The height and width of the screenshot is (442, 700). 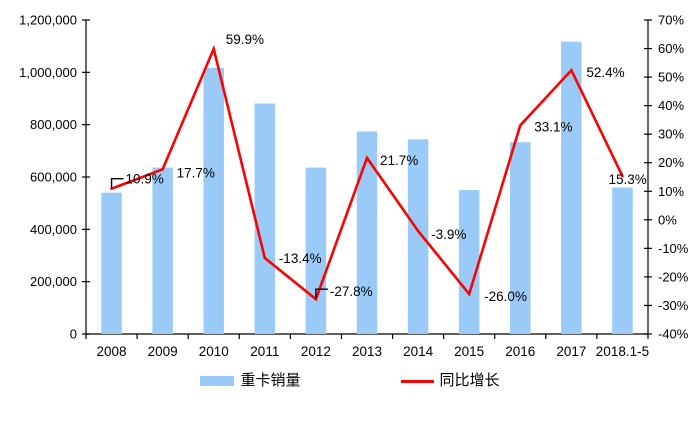 I want to click on x-axis-category-label: 2016, so click(x=520, y=351).